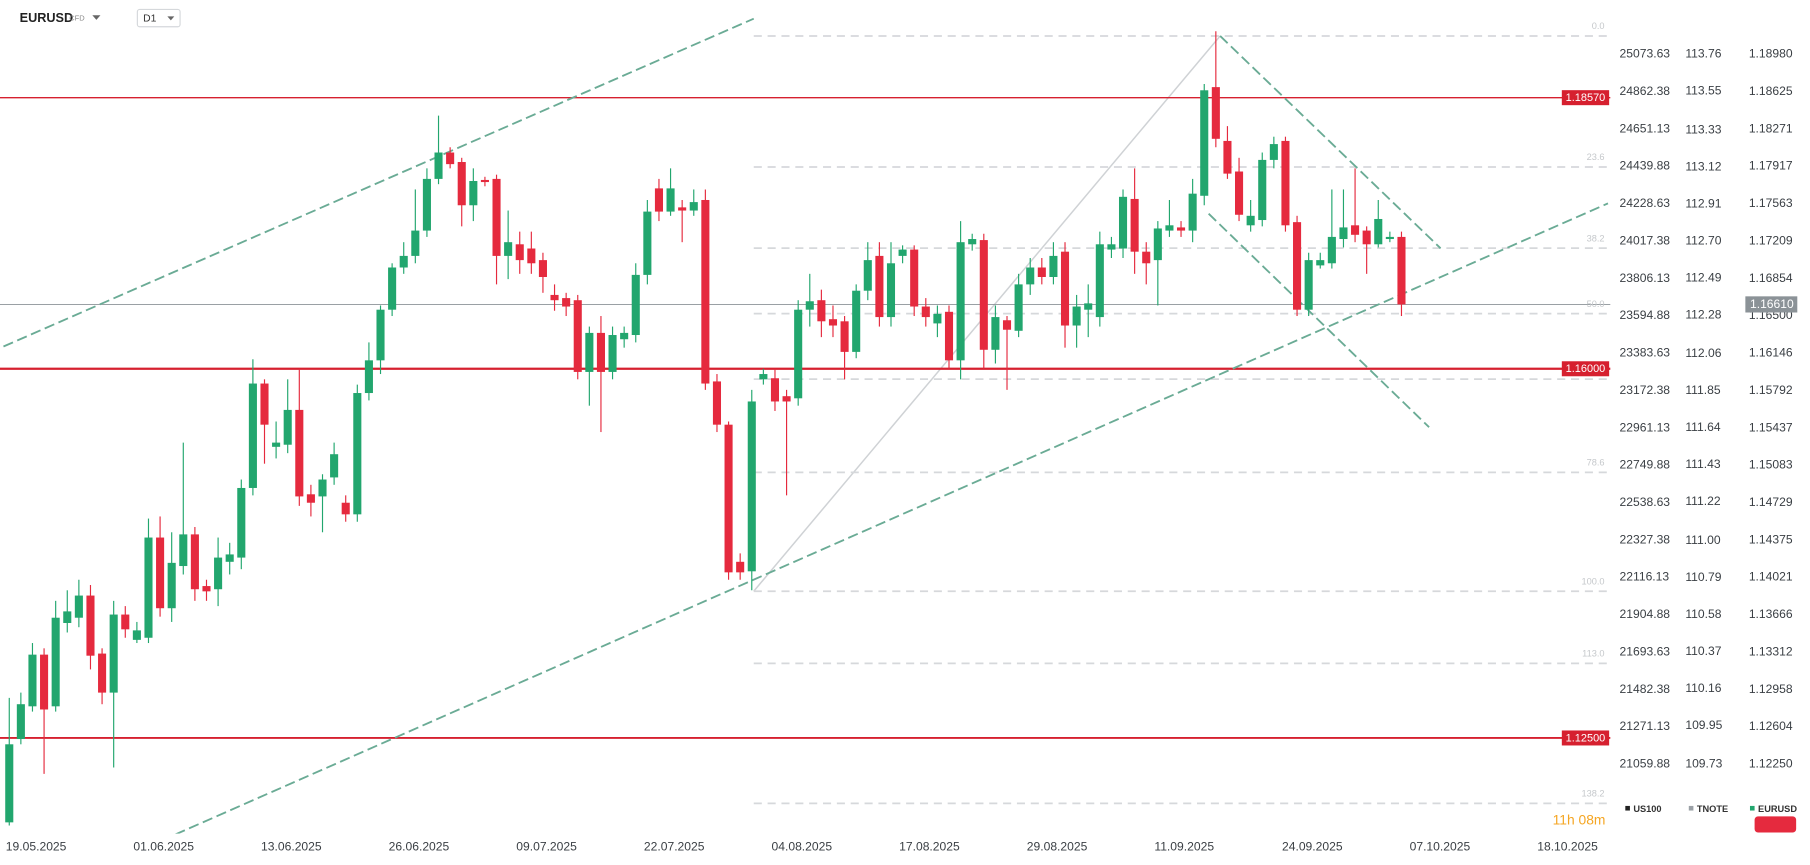 The height and width of the screenshot is (865, 1810). What do you see at coordinates (1771, 465) in the screenshot?
I see `y-tick-label: 1.15083` at bounding box center [1771, 465].